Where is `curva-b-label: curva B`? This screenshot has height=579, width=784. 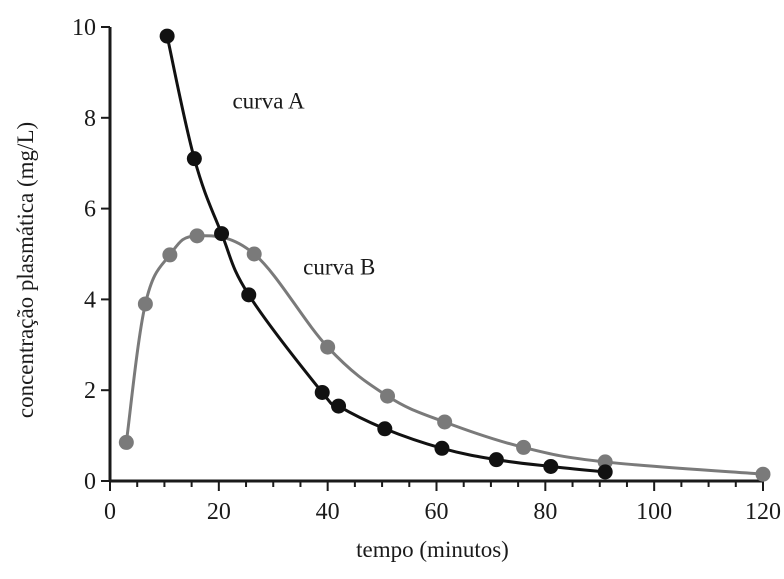 curva-b-label: curva B is located at coordinates (339, 266).